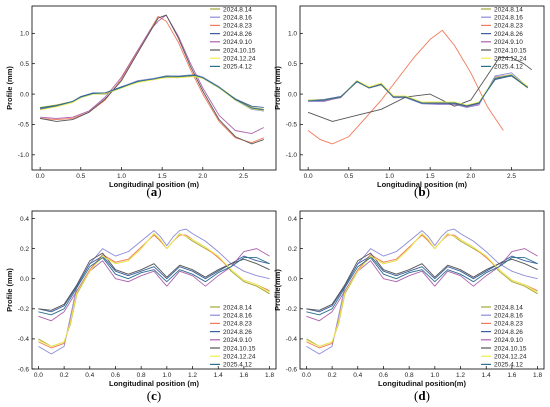 The width and height of the screenshot is (550, 407). I want to click on y-tick-label: -0.5, so click(292, 125).